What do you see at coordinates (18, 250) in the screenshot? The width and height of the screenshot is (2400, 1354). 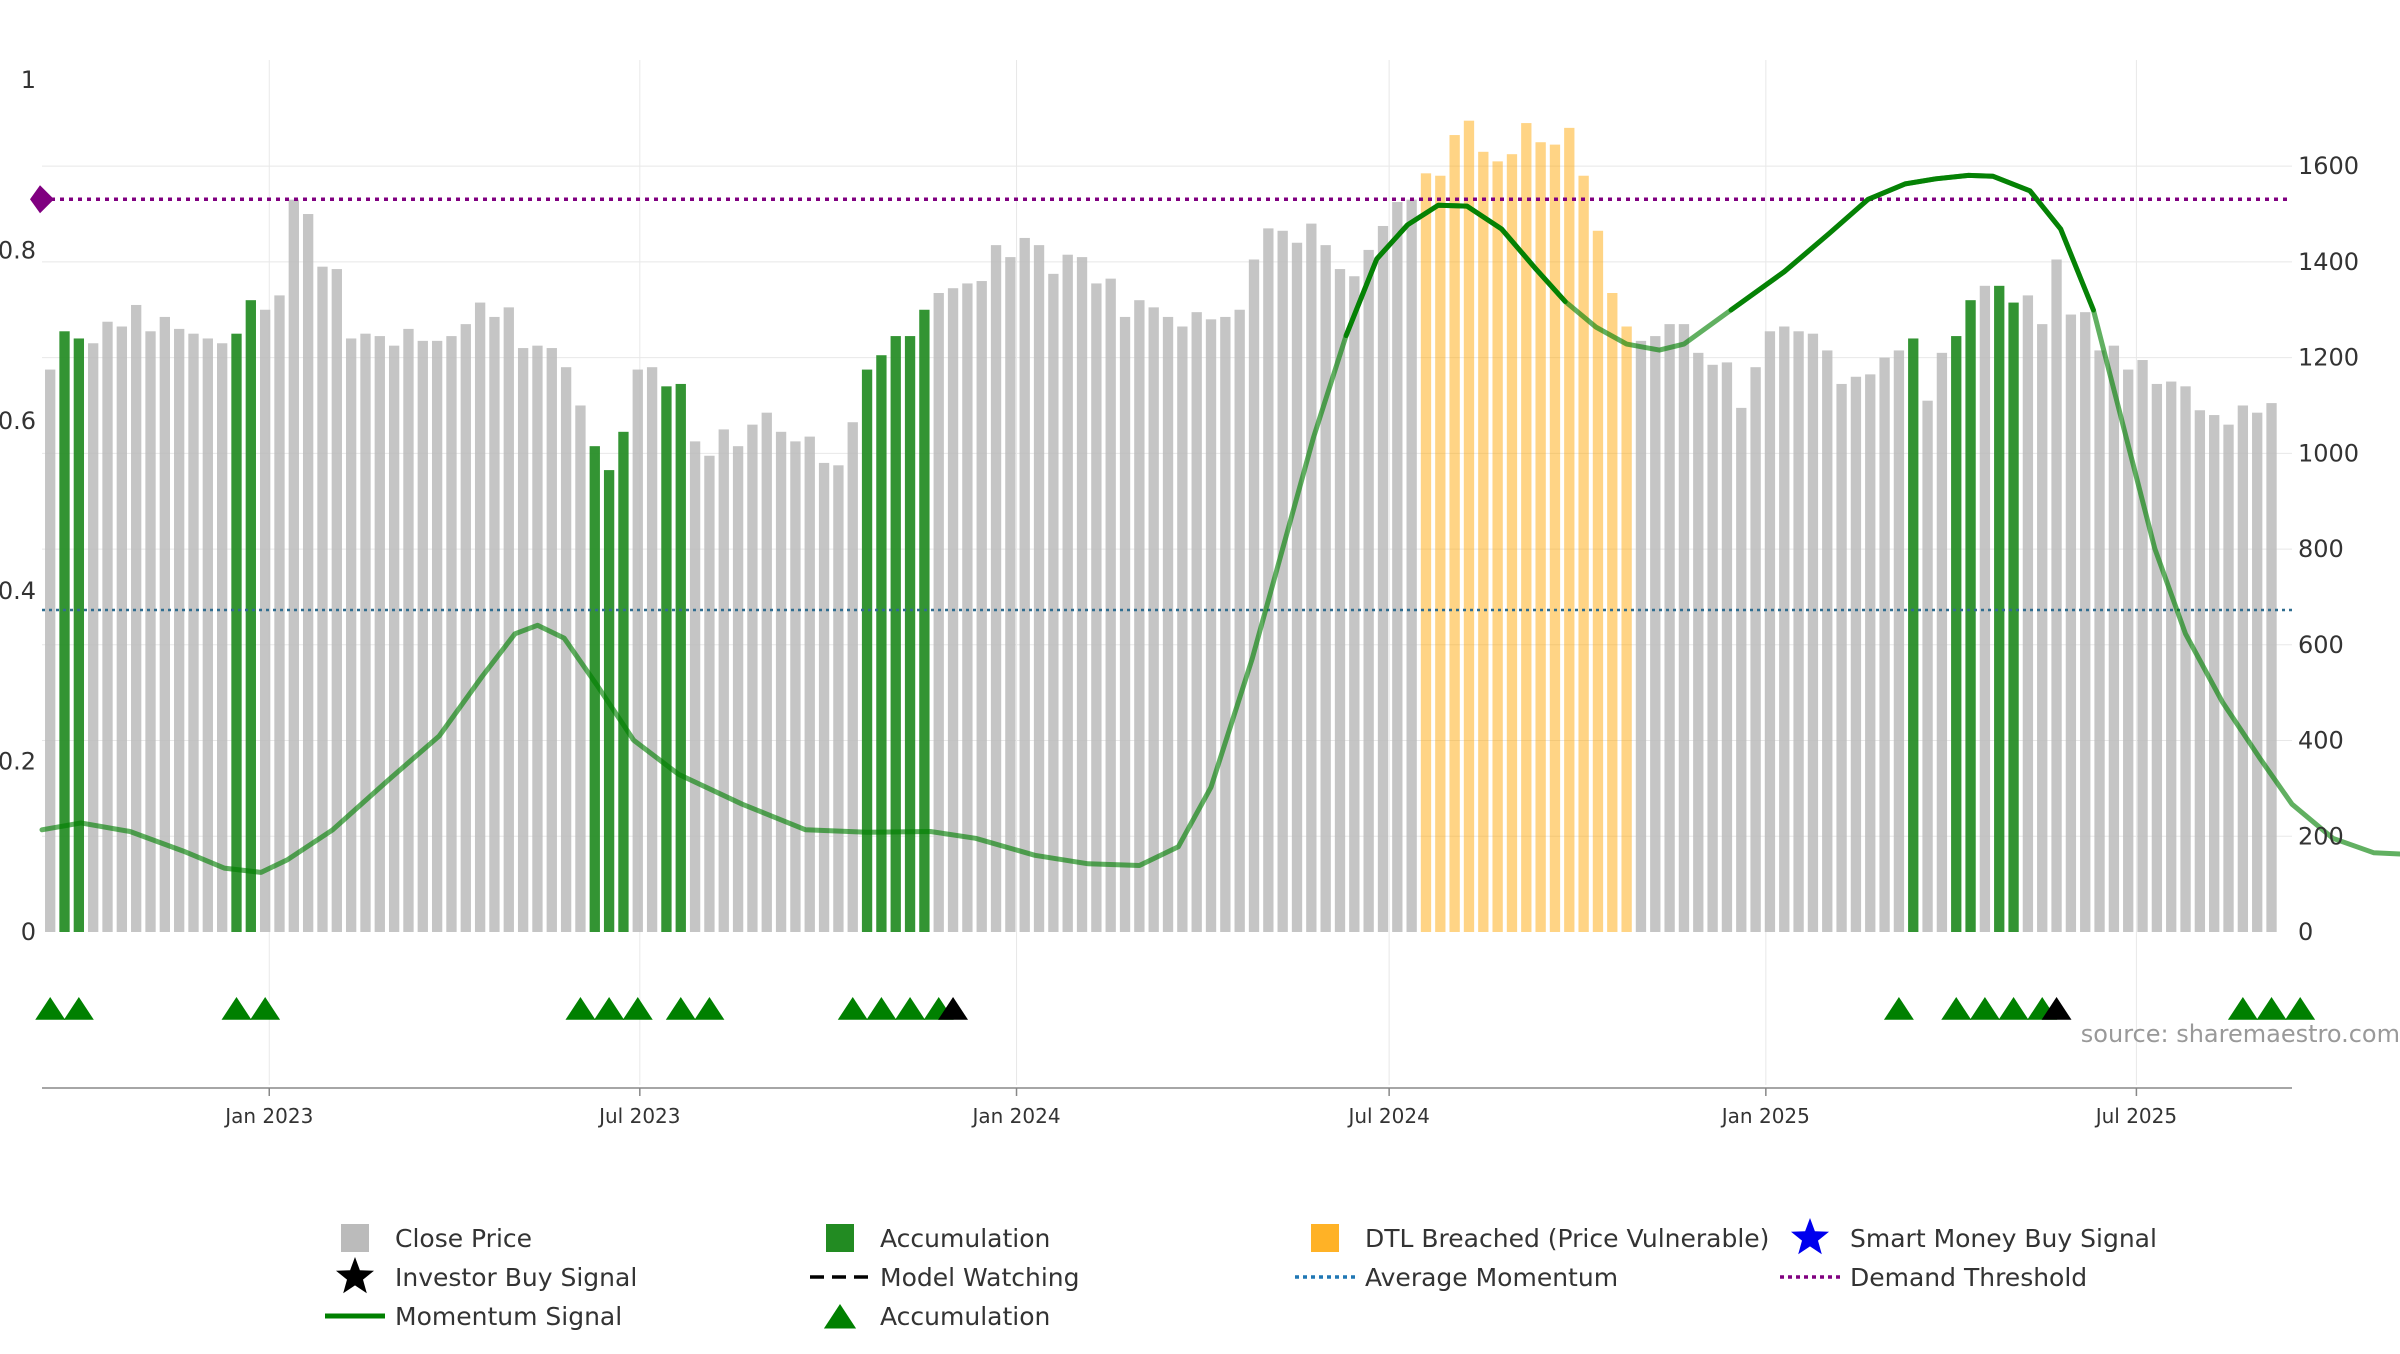 I see `left-axis-tick-label: 0.8` at bounding box center [18, 250].